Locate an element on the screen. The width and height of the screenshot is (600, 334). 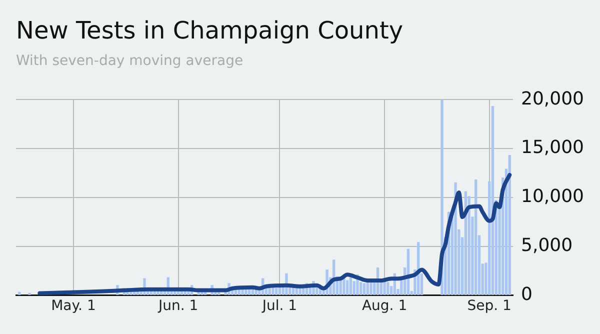
y-tick-label: 20,000 is located at coordinates (552, 99).